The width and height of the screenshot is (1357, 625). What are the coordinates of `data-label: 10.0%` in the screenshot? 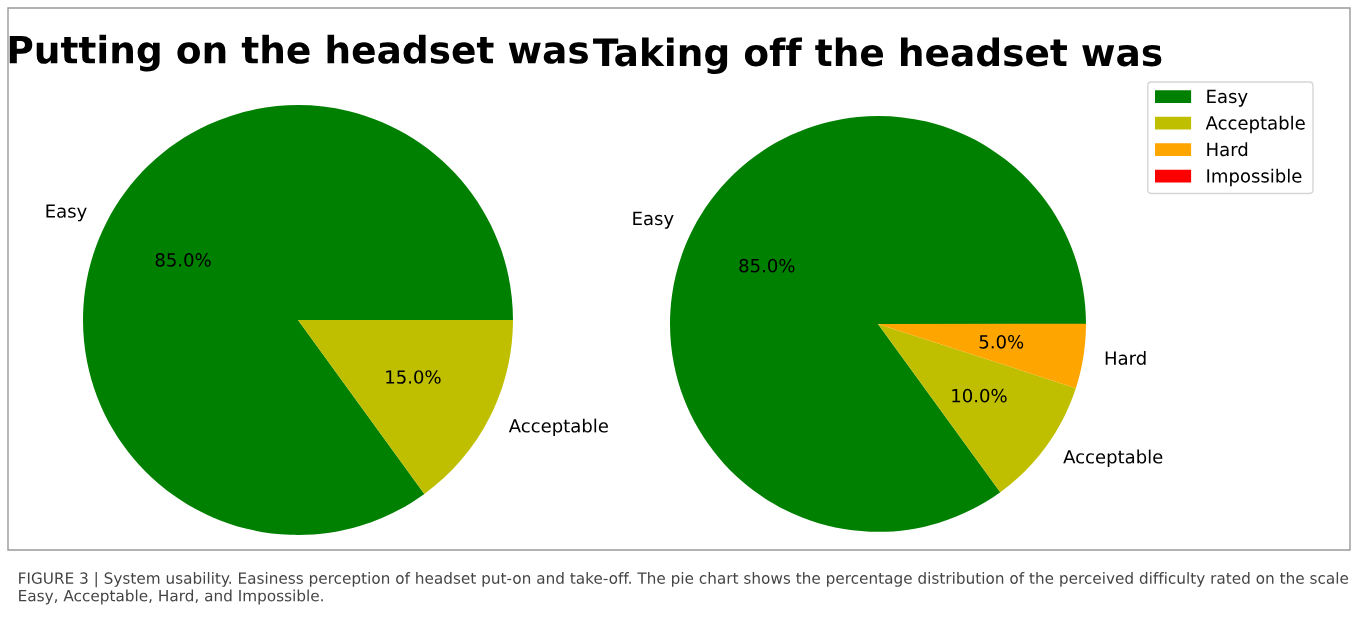 It's located at (979, 395).